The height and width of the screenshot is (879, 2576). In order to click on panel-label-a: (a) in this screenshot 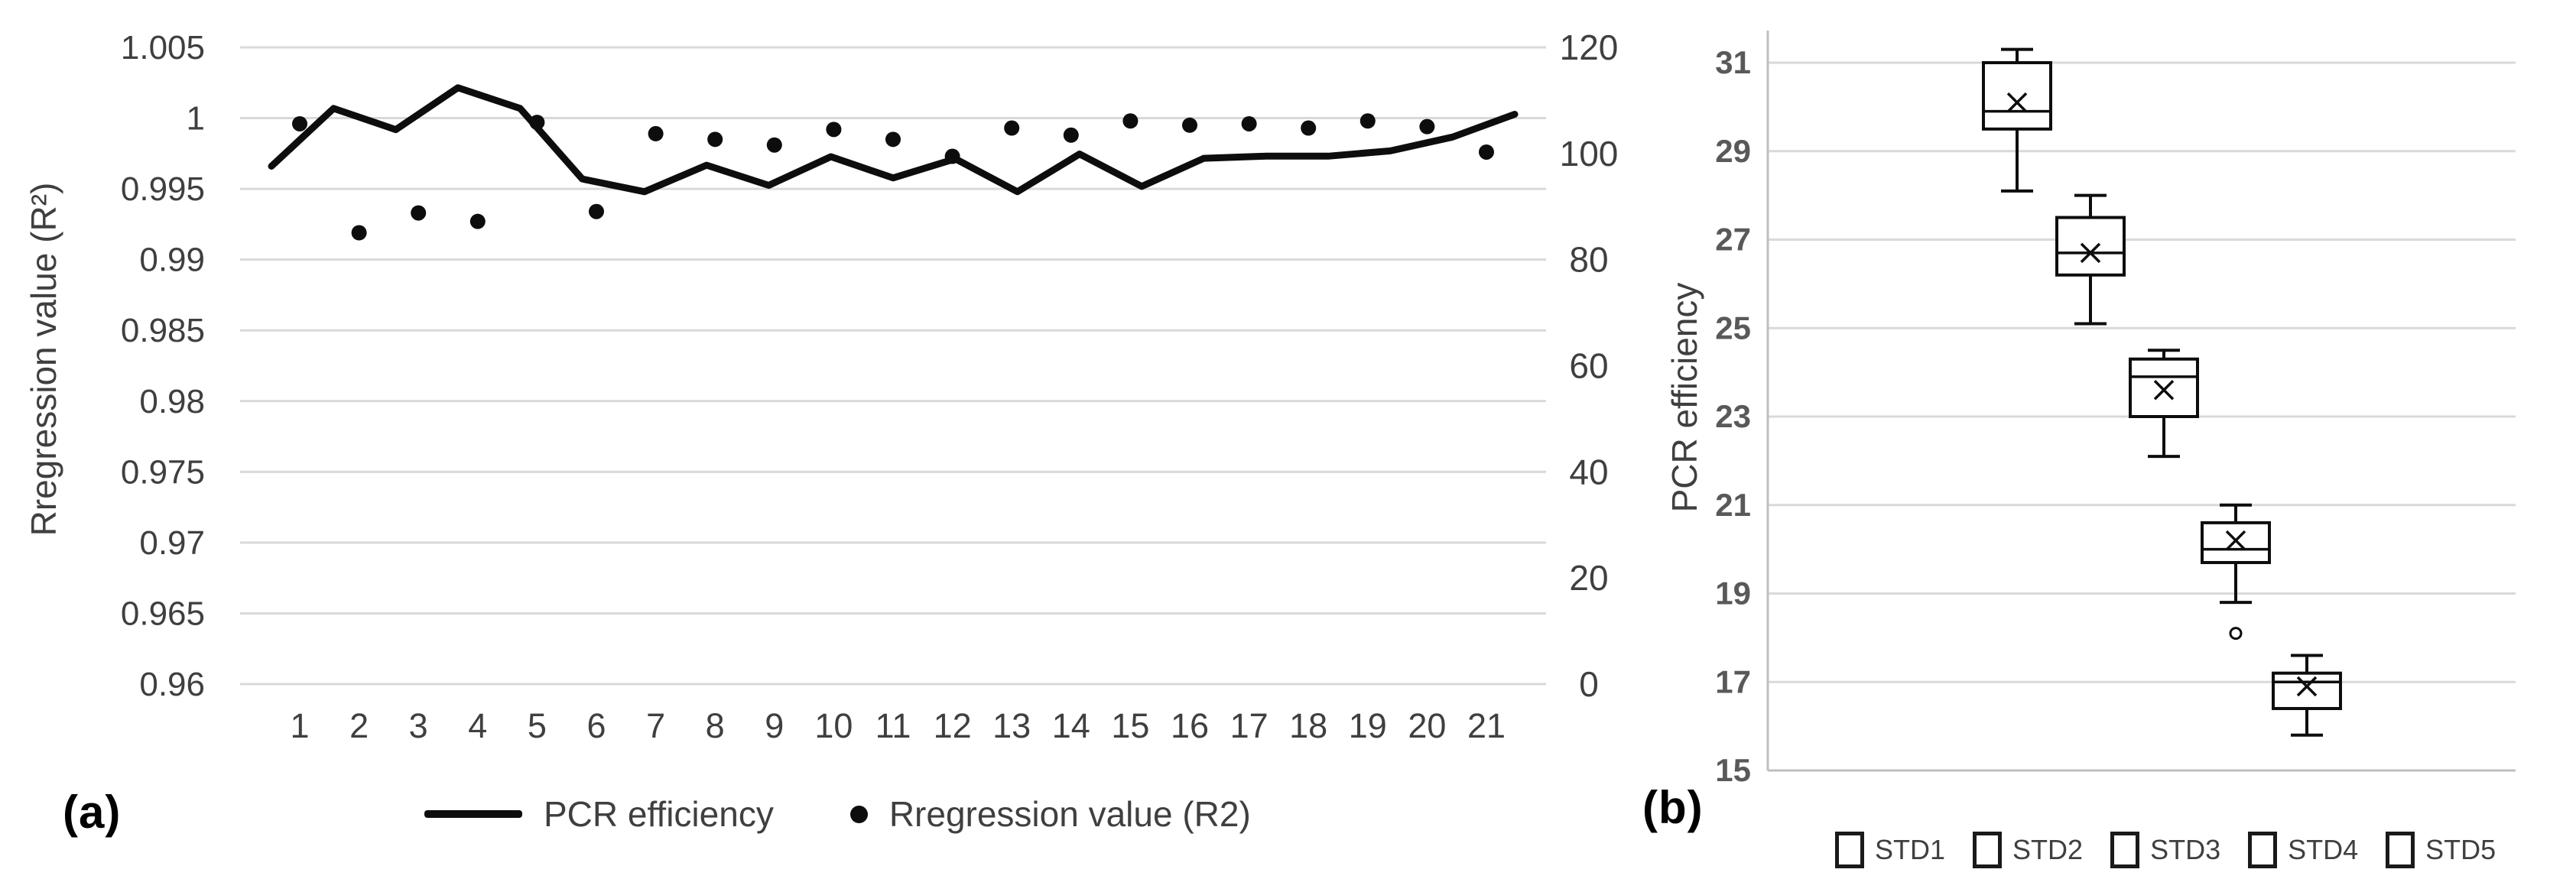, I will do `click(93, 812)`.